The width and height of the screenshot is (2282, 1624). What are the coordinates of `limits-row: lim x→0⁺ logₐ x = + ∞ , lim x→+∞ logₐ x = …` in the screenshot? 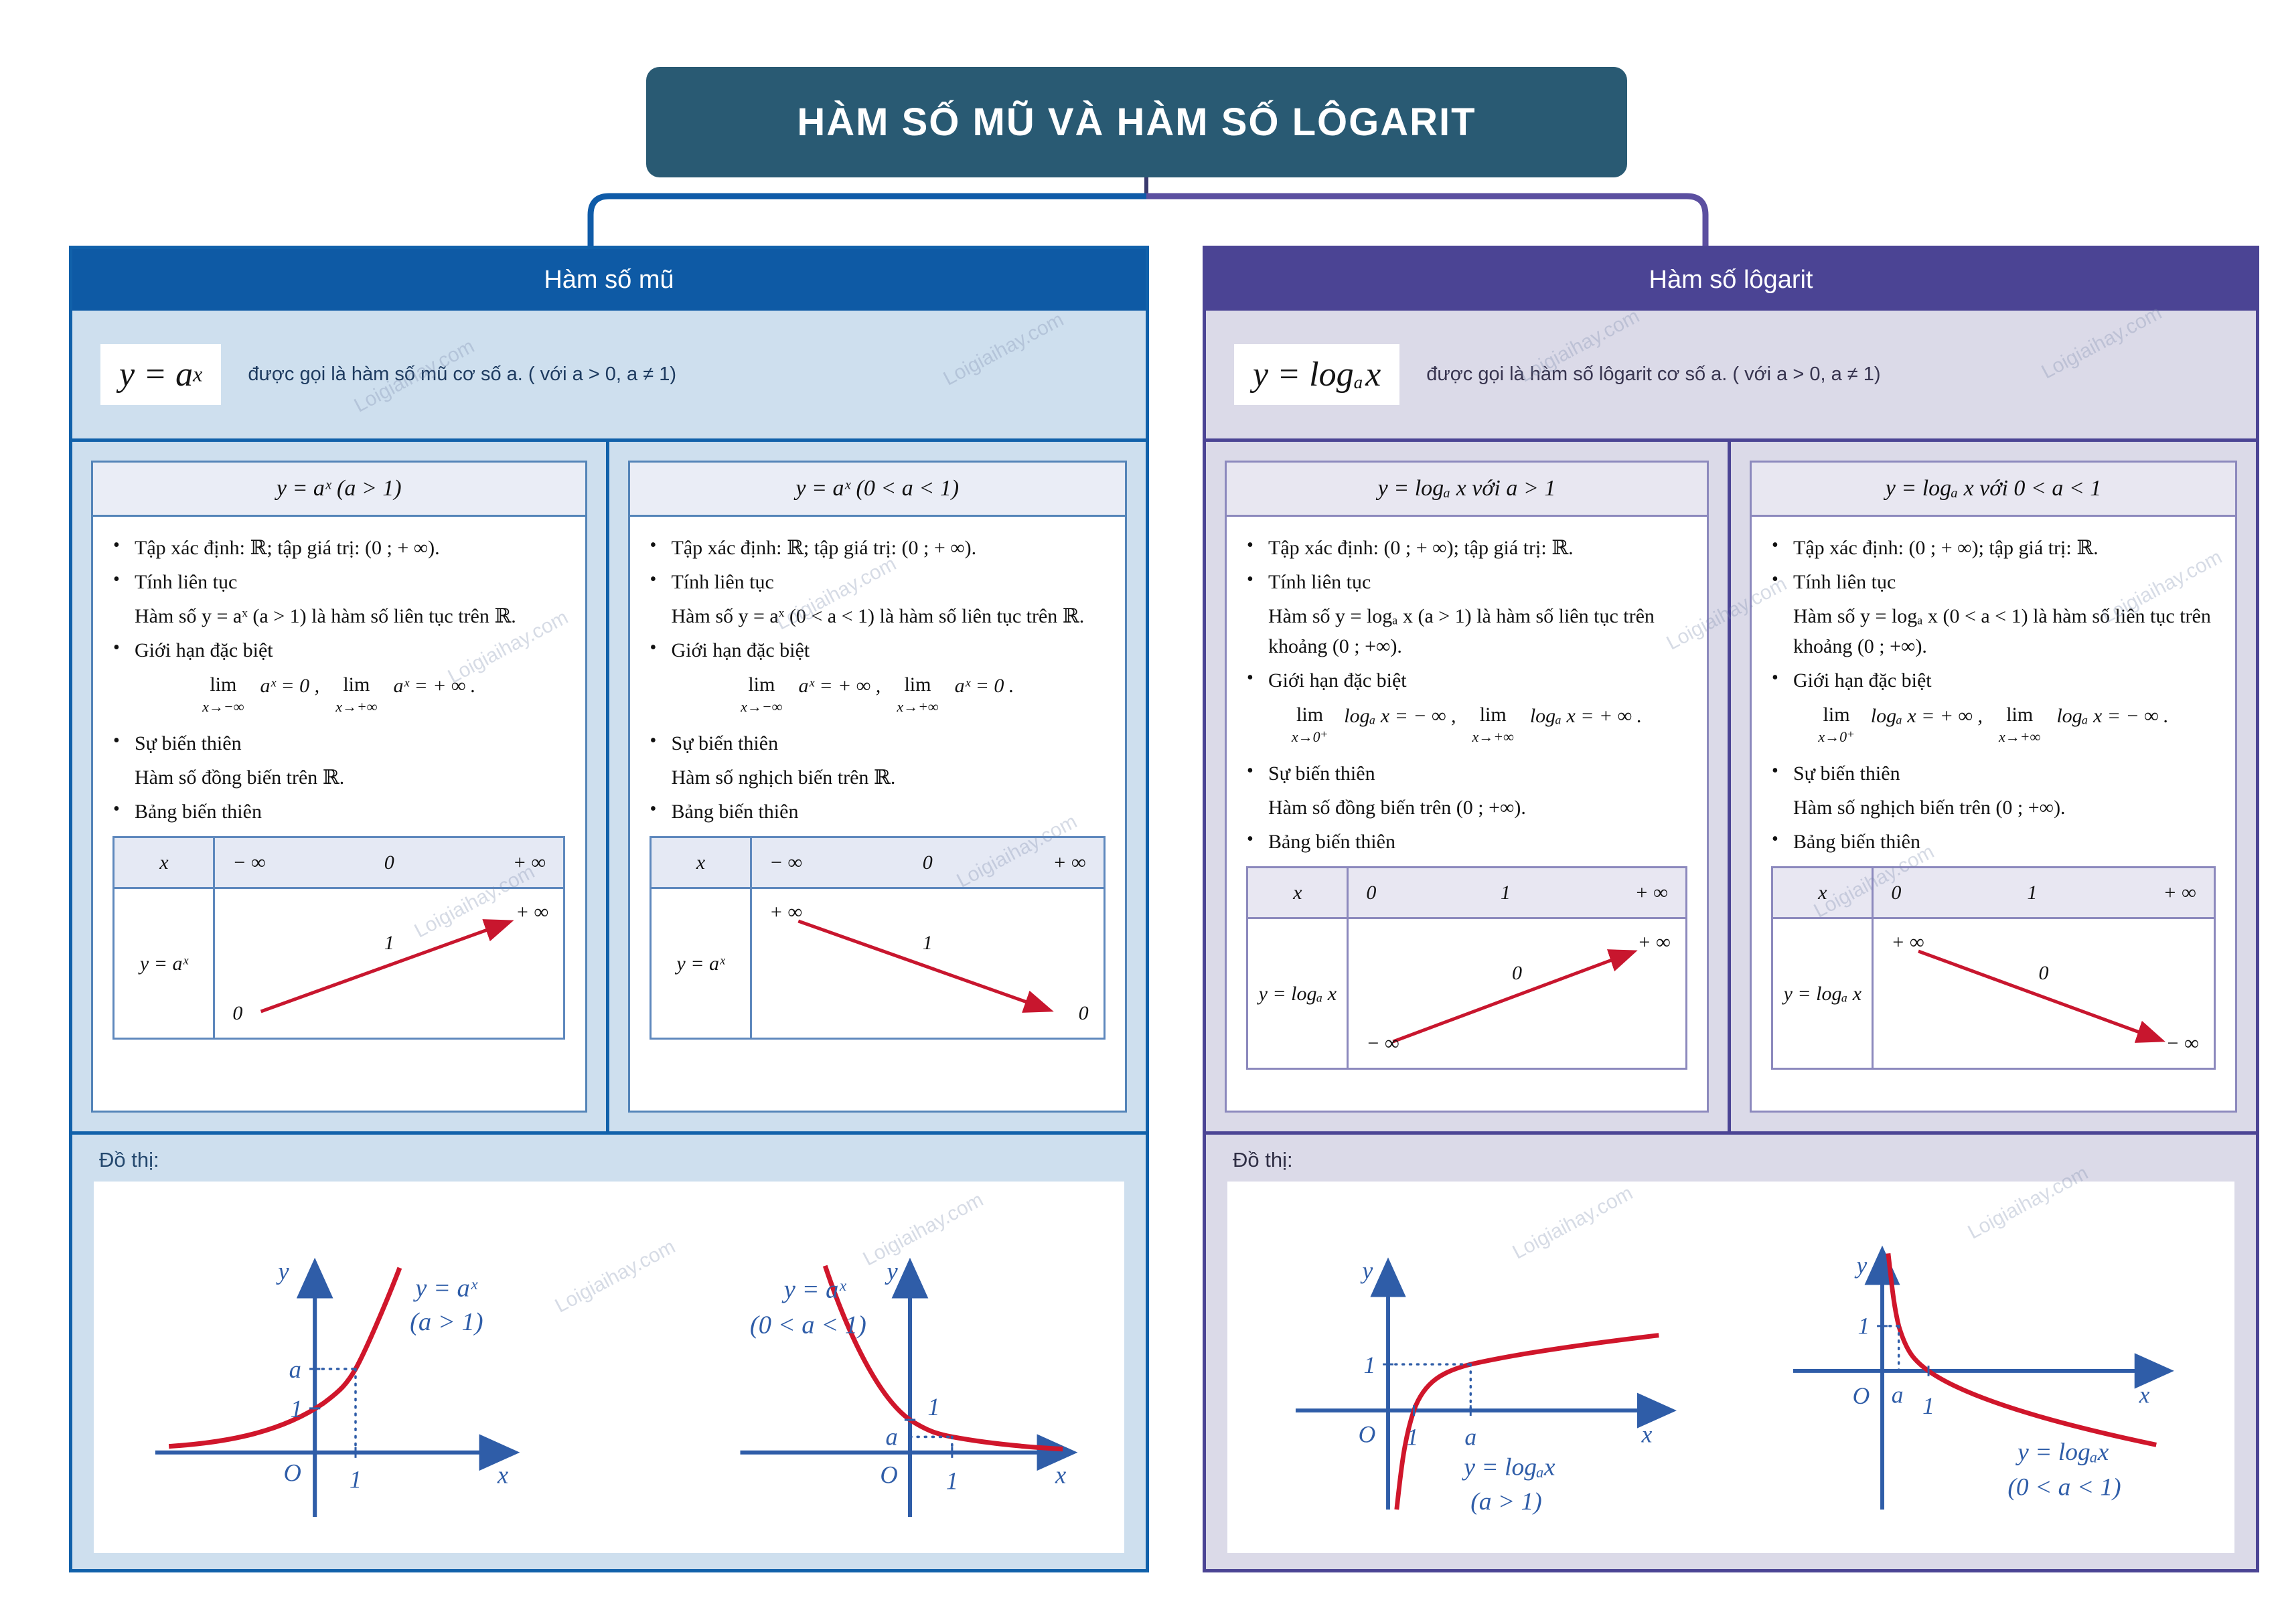 It's located at (1993, 724).